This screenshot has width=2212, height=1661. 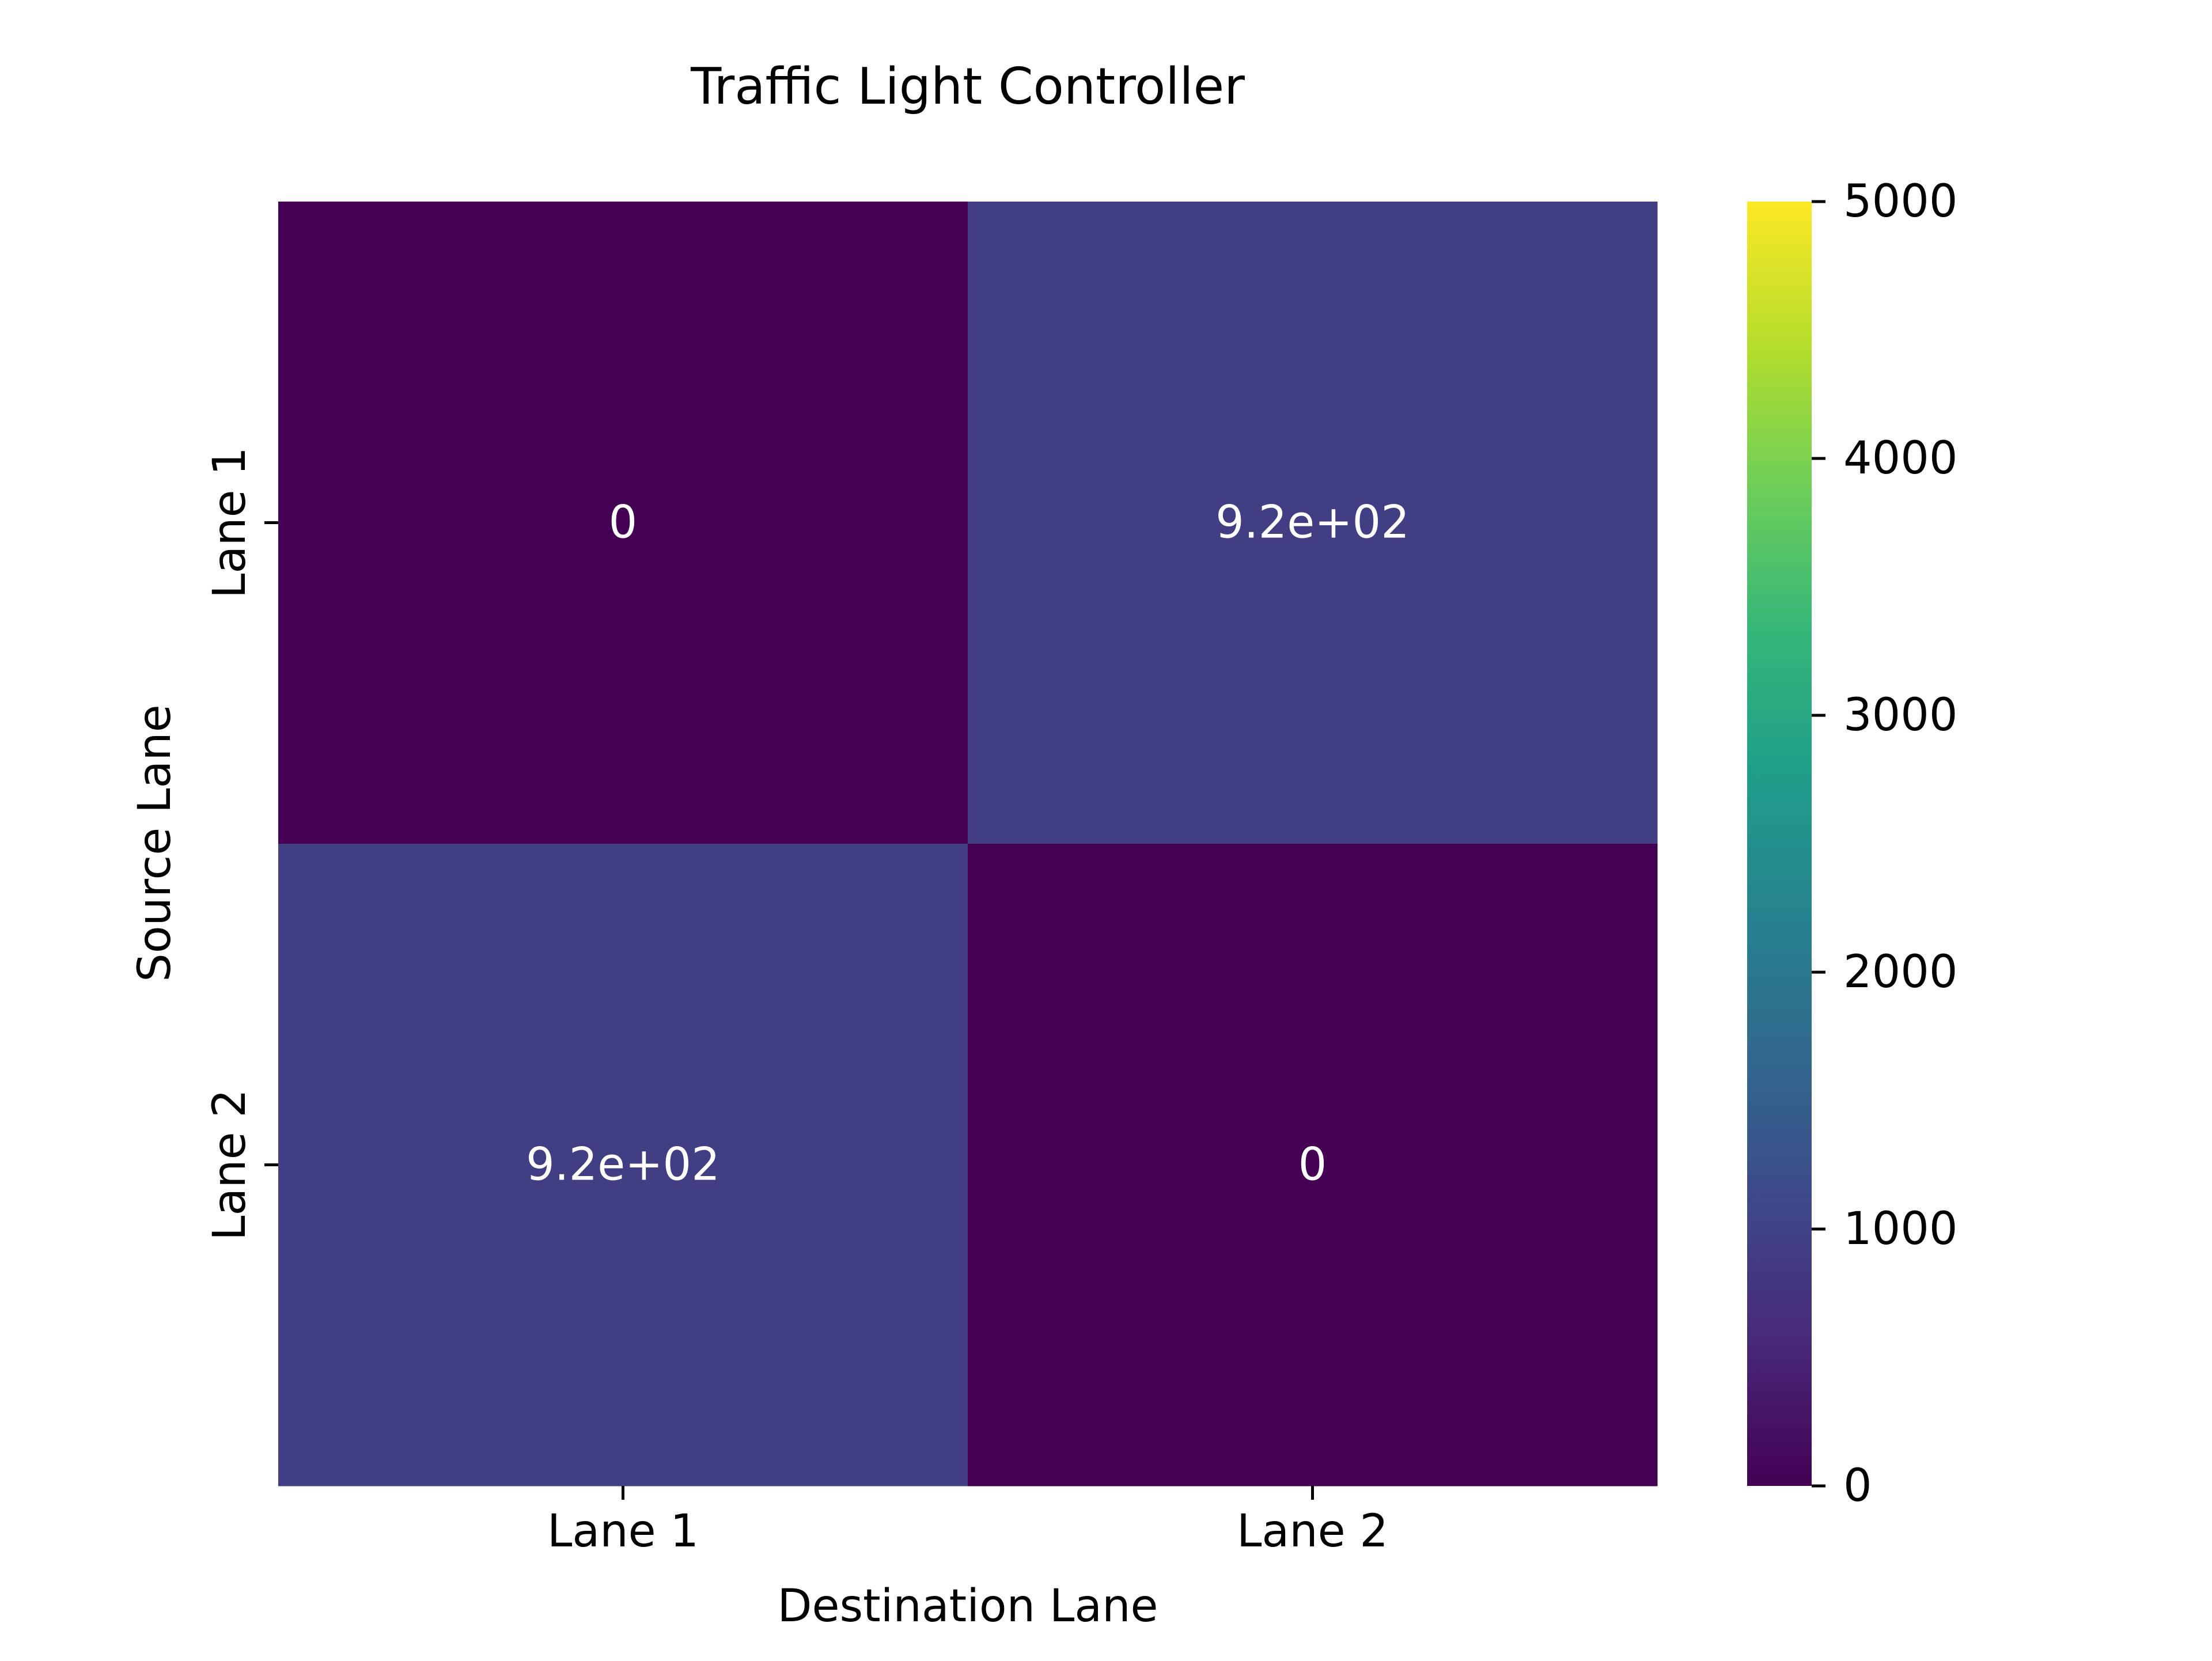 What do you see at coordinates (1900, 715) in the screenshot?
I see `colorbar-tick-label: 3000` at bounding box center [1900, 715].